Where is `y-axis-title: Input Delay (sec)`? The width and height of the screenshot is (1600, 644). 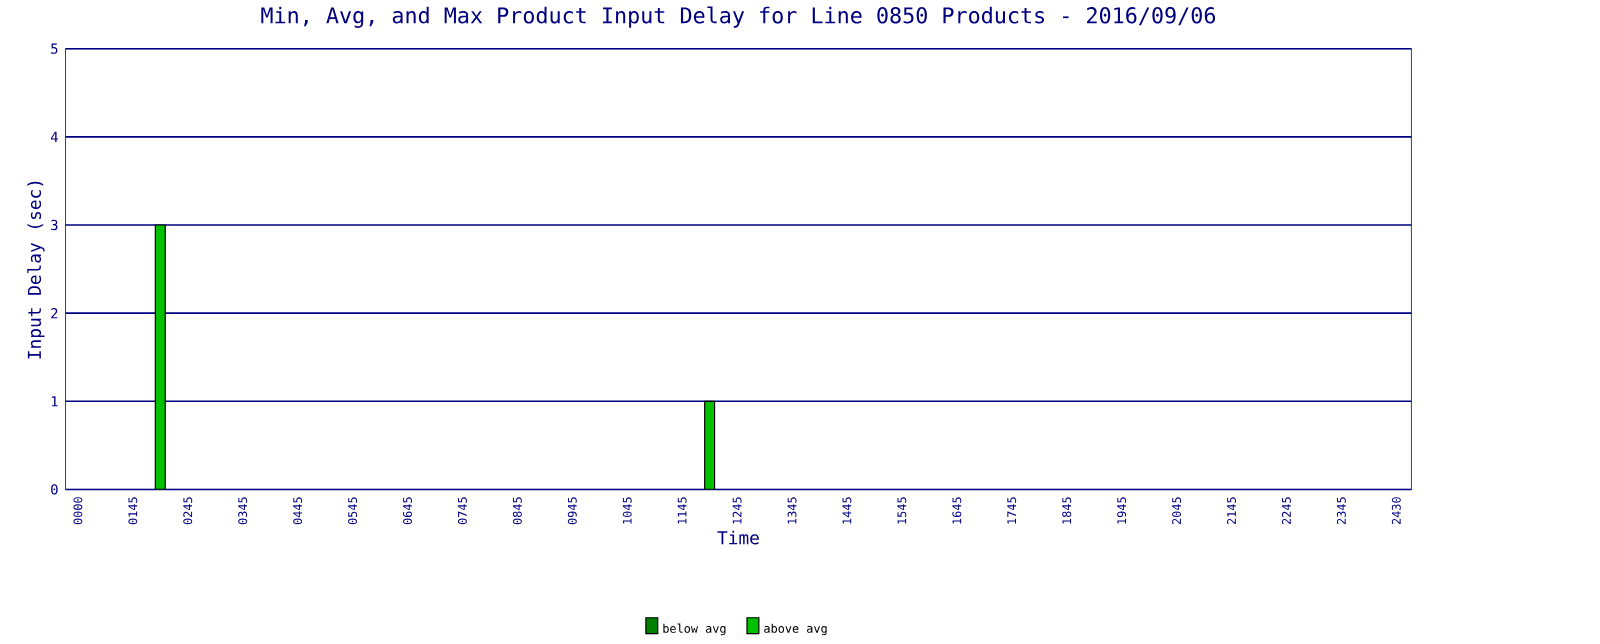 y-axis-title: Input Delay (sec) is located at coordinates (36, 270).